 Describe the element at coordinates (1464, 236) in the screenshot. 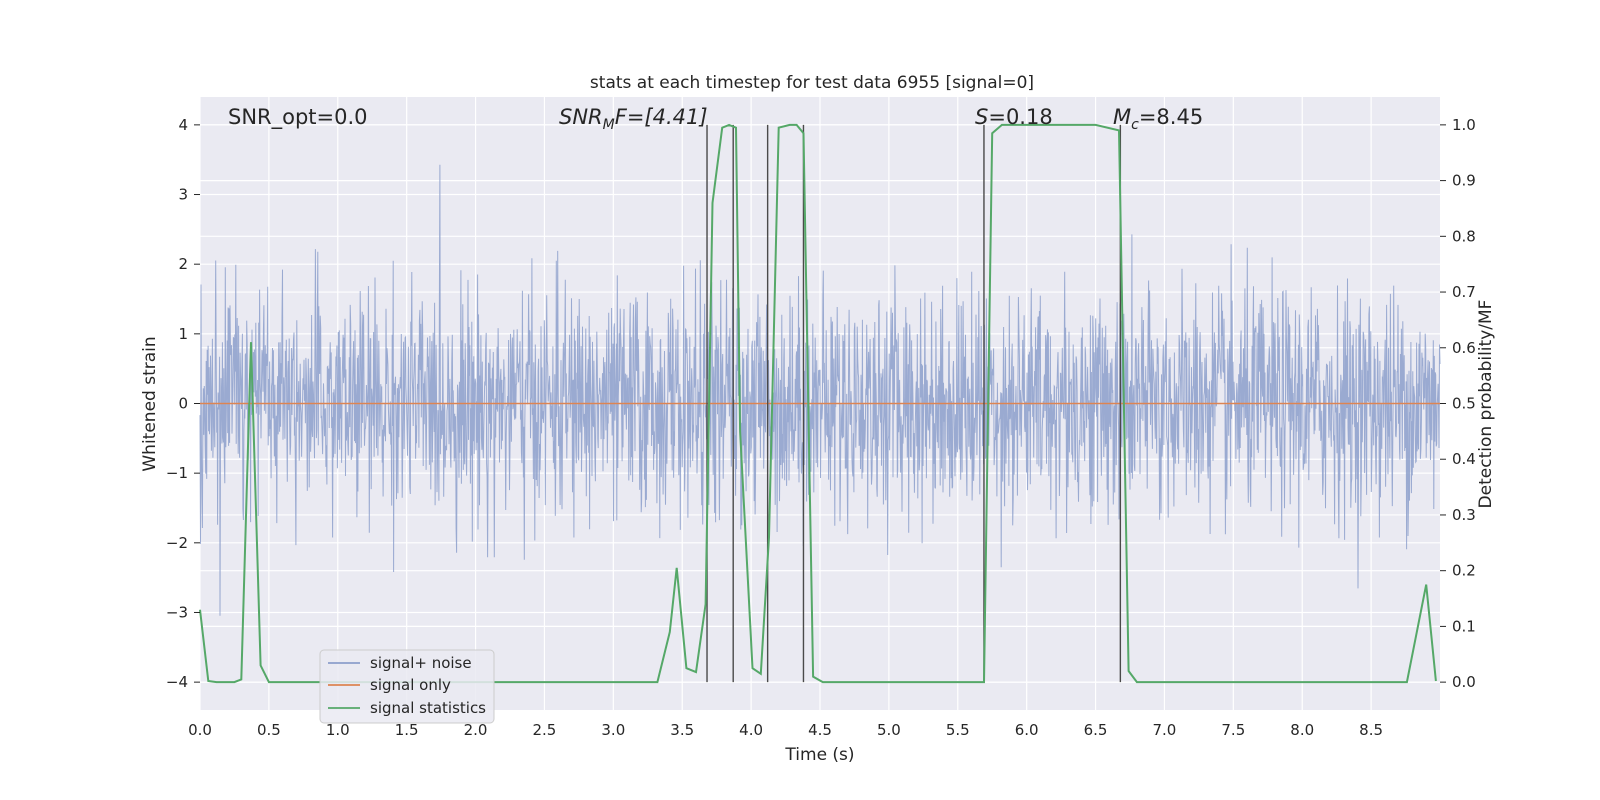

I see `y-right-tick-label-8: 0.8` at that location.